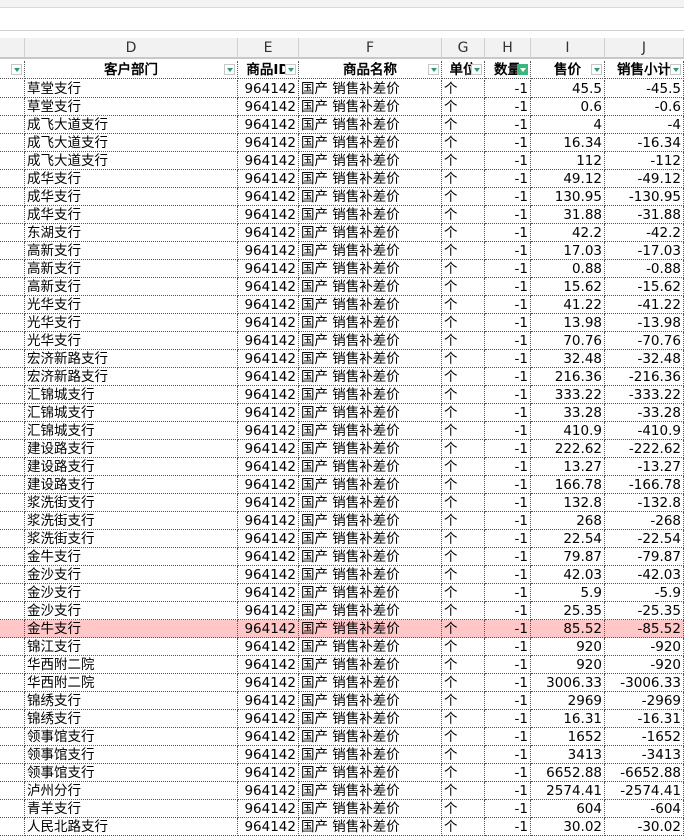  Describe the element at coordinates (644, 647) in the screenshot. I see `cell-J: -920` at that location.